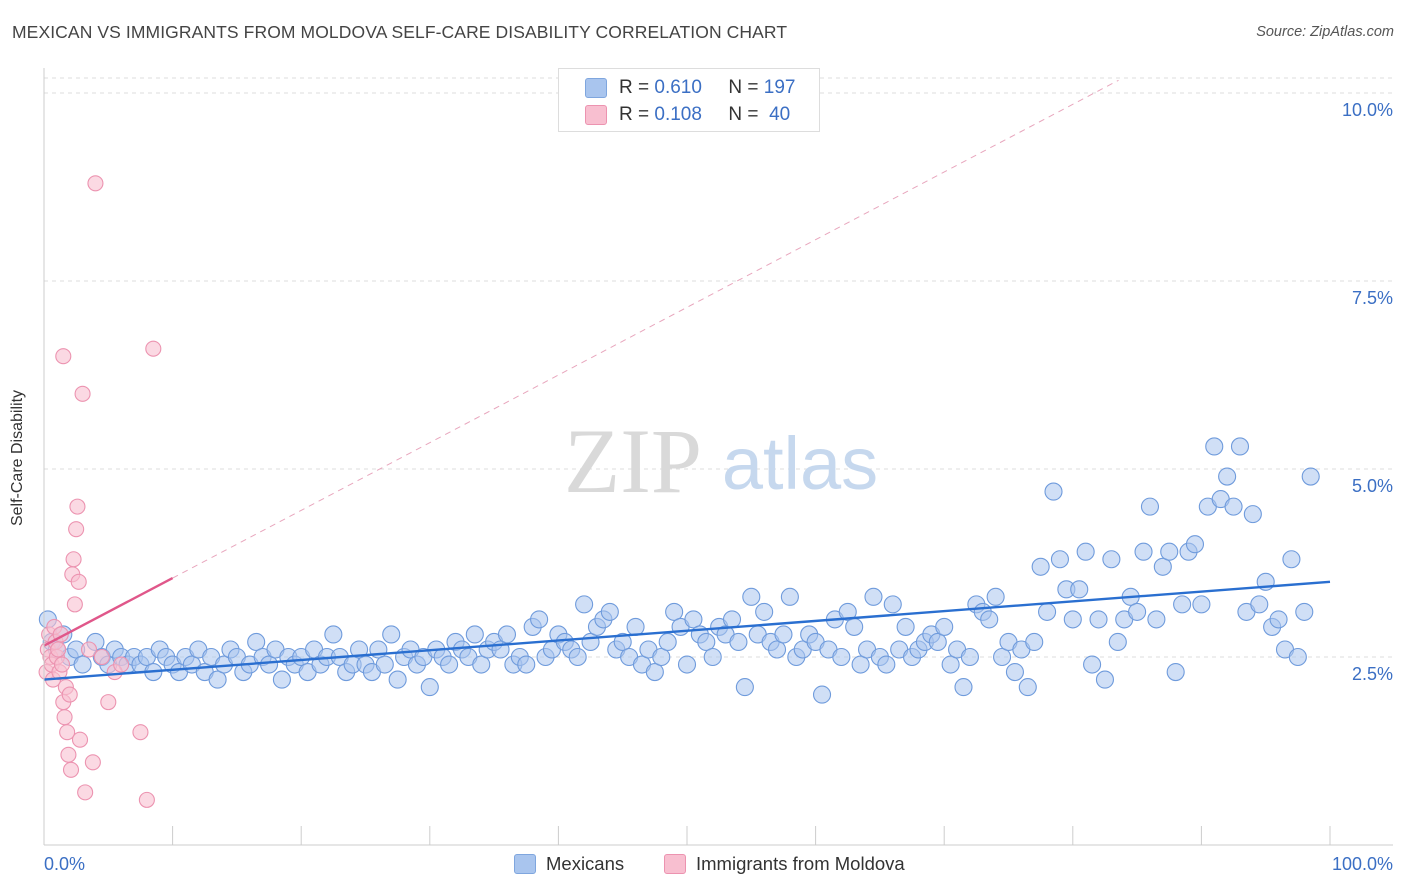 This screenshot has height=892, width=1406. What do you see at coordinates (634, 114) in the screenshot?
I see `legend-r-label: R =` at bounding box center [634, 114].